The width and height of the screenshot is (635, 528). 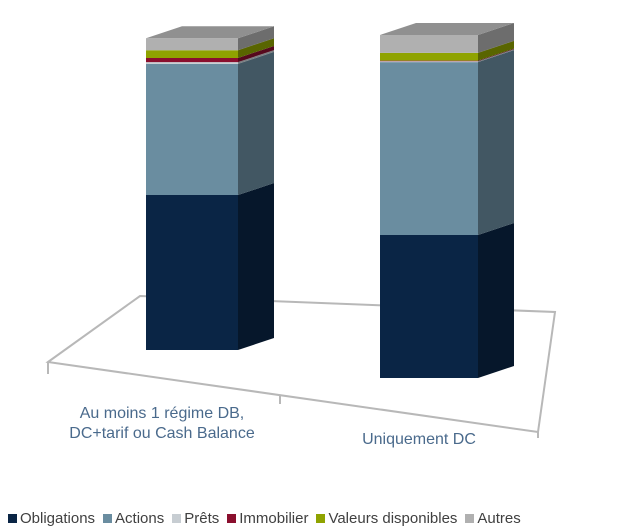 I want to click on legend-item-4: Valeurs disponibles, so click(x=386, y=518).